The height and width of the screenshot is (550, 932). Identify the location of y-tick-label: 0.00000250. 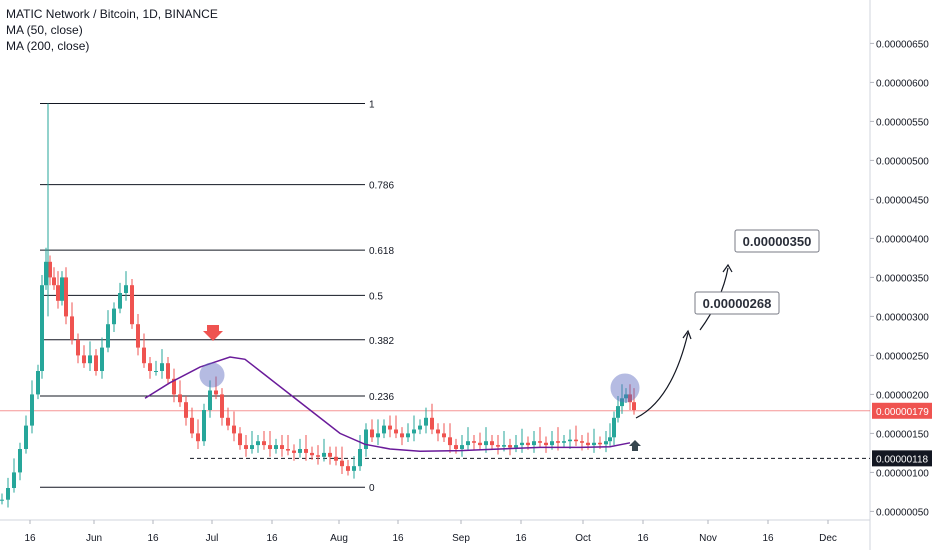
(902, 356).